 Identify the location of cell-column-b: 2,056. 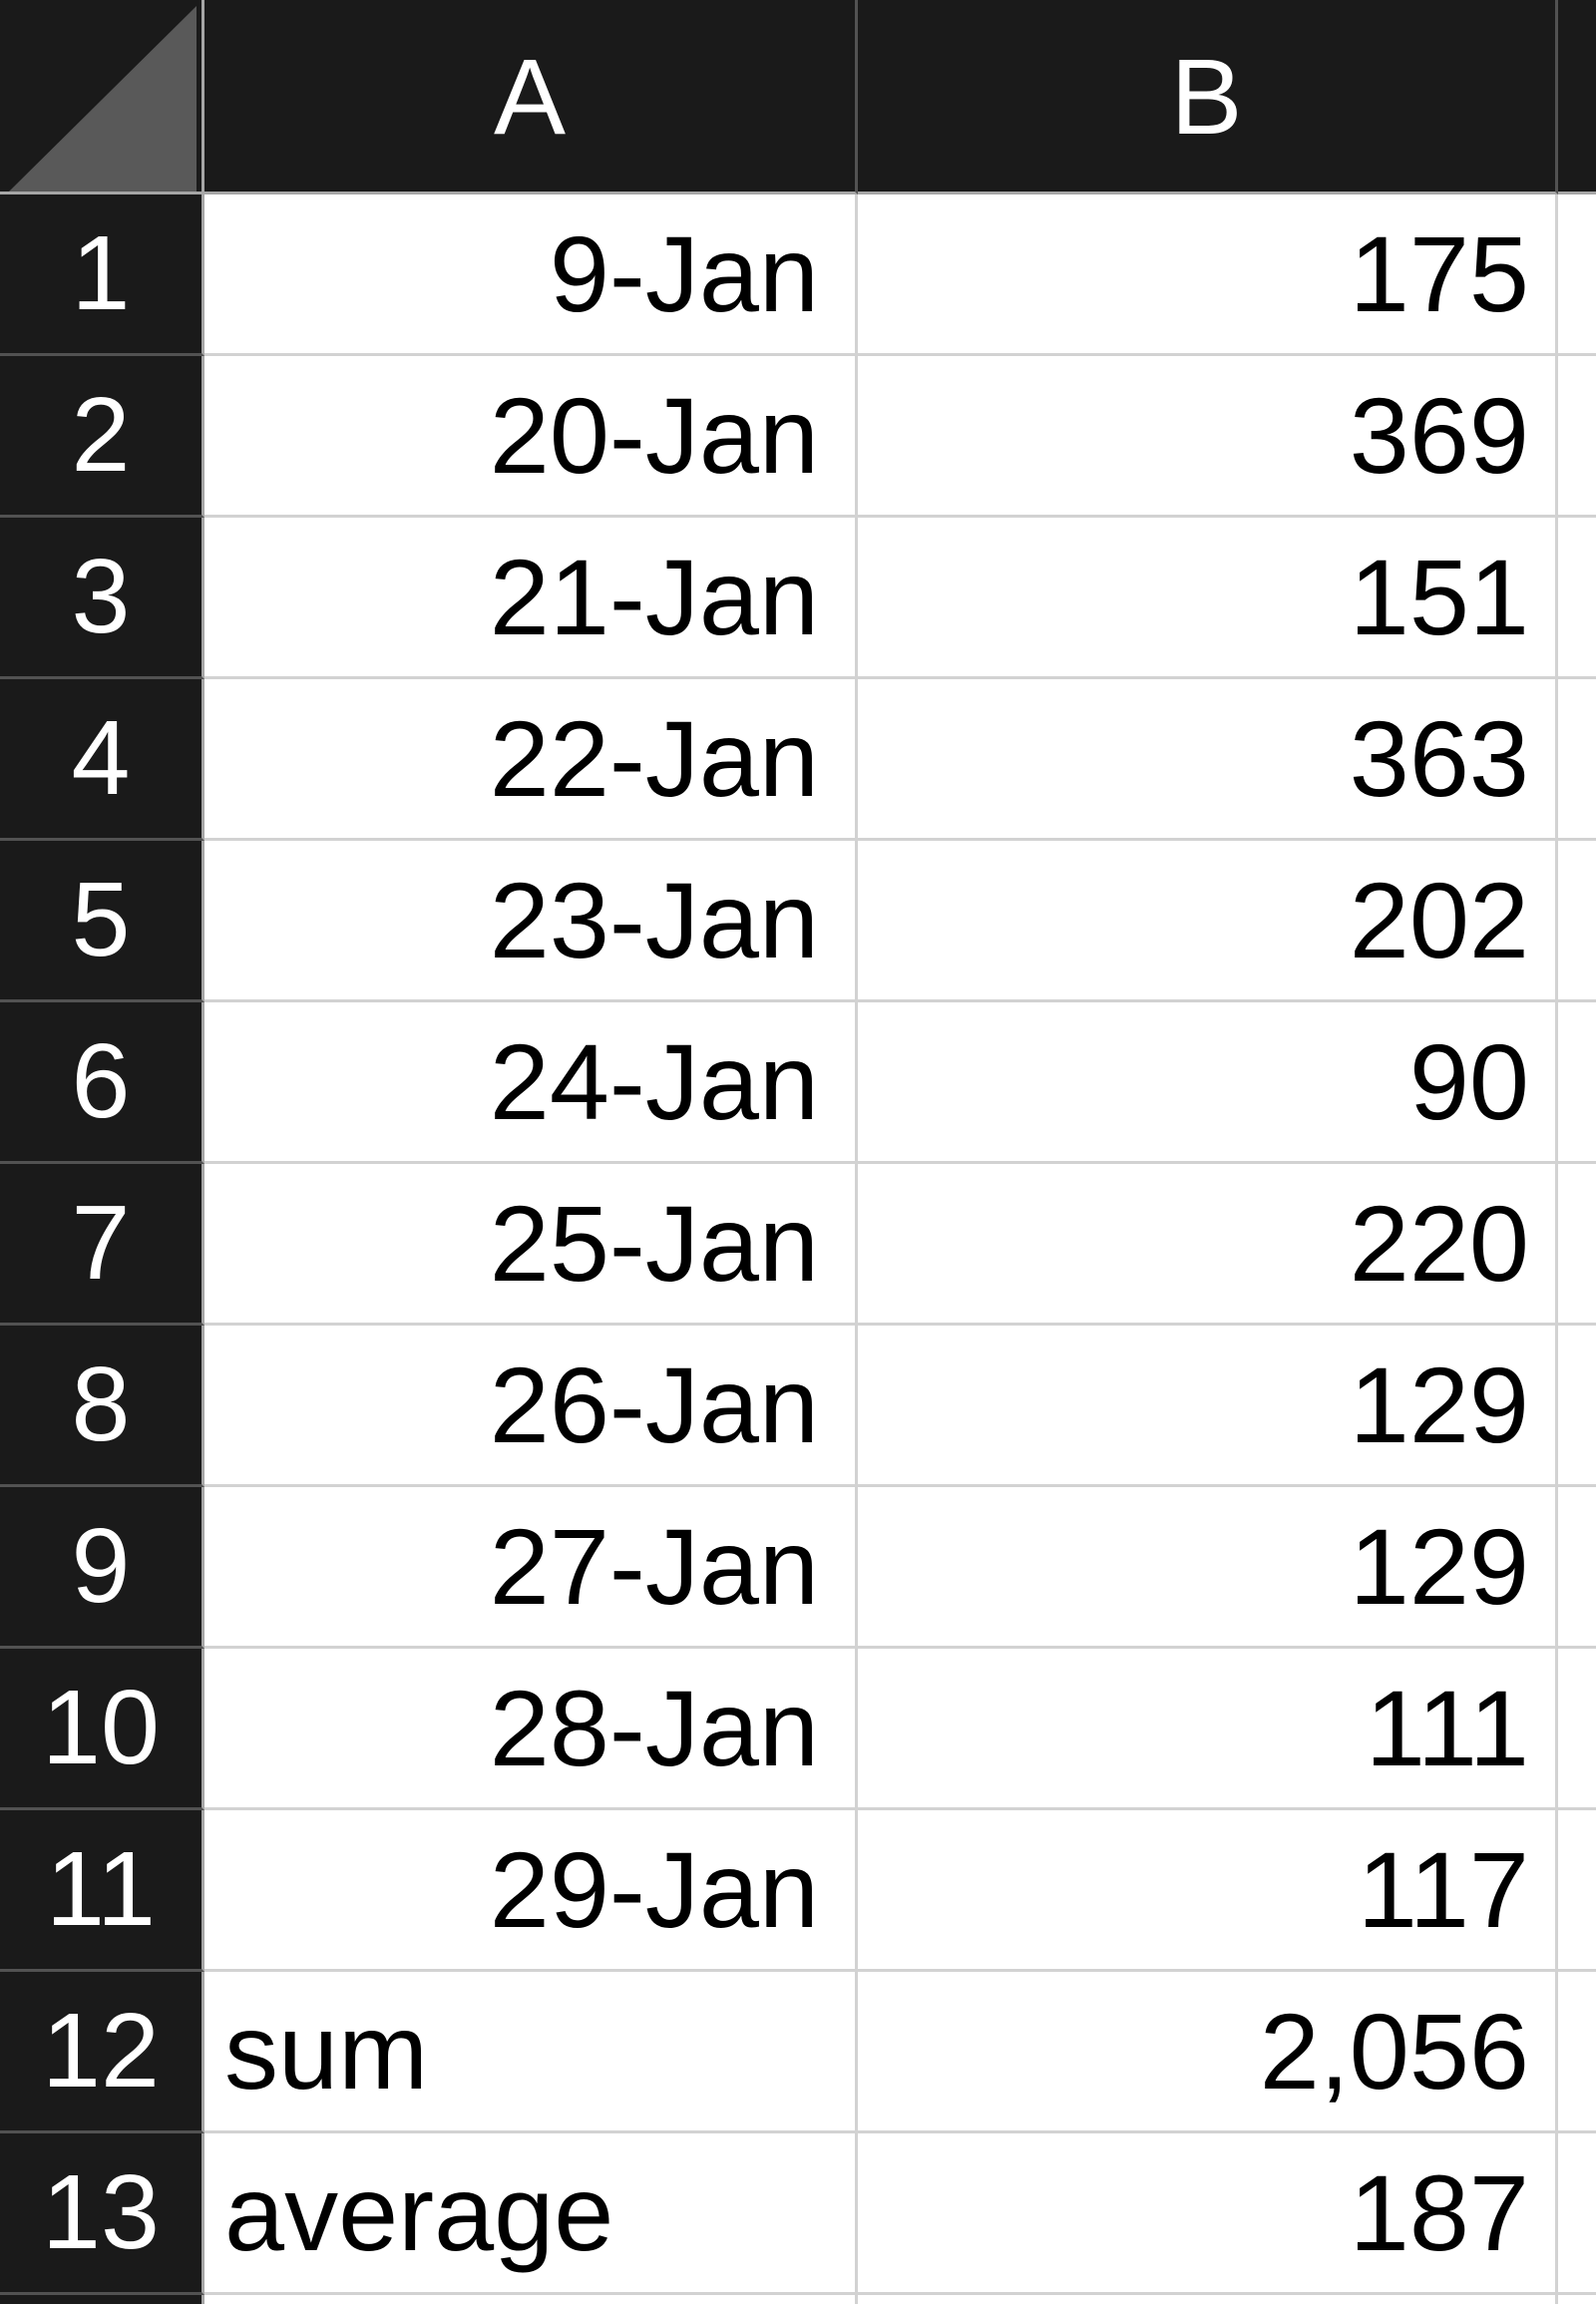
(1208, 2052).